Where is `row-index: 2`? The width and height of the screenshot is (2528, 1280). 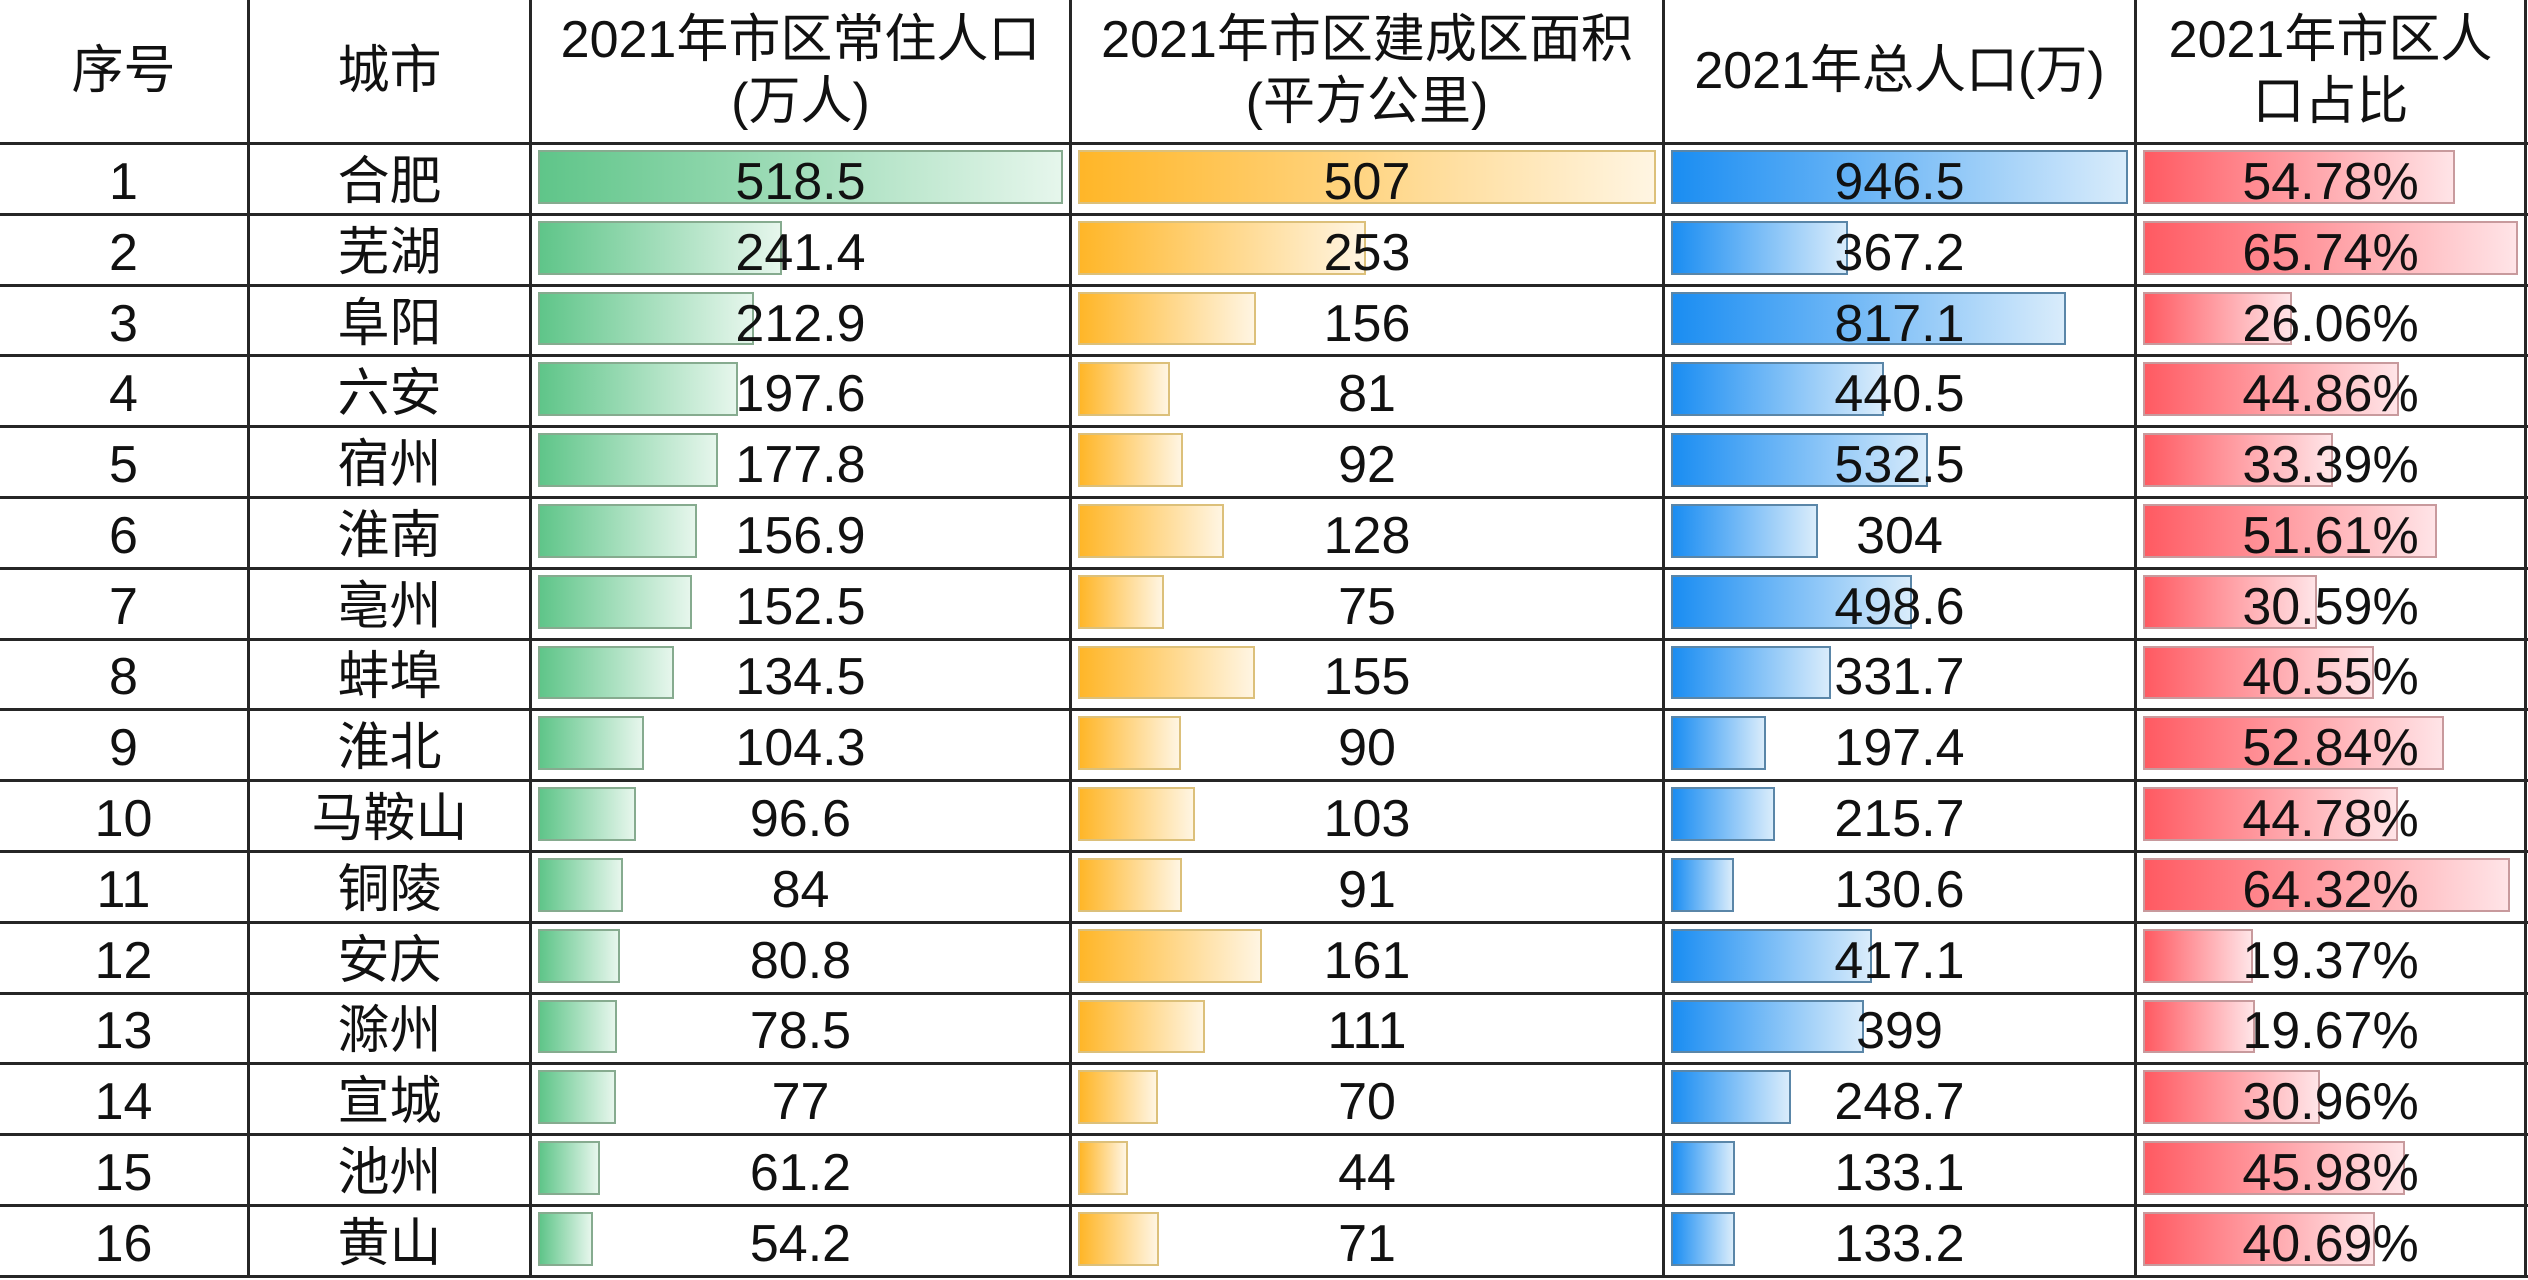
row-index: 2 is located at coordinates (123, 252).